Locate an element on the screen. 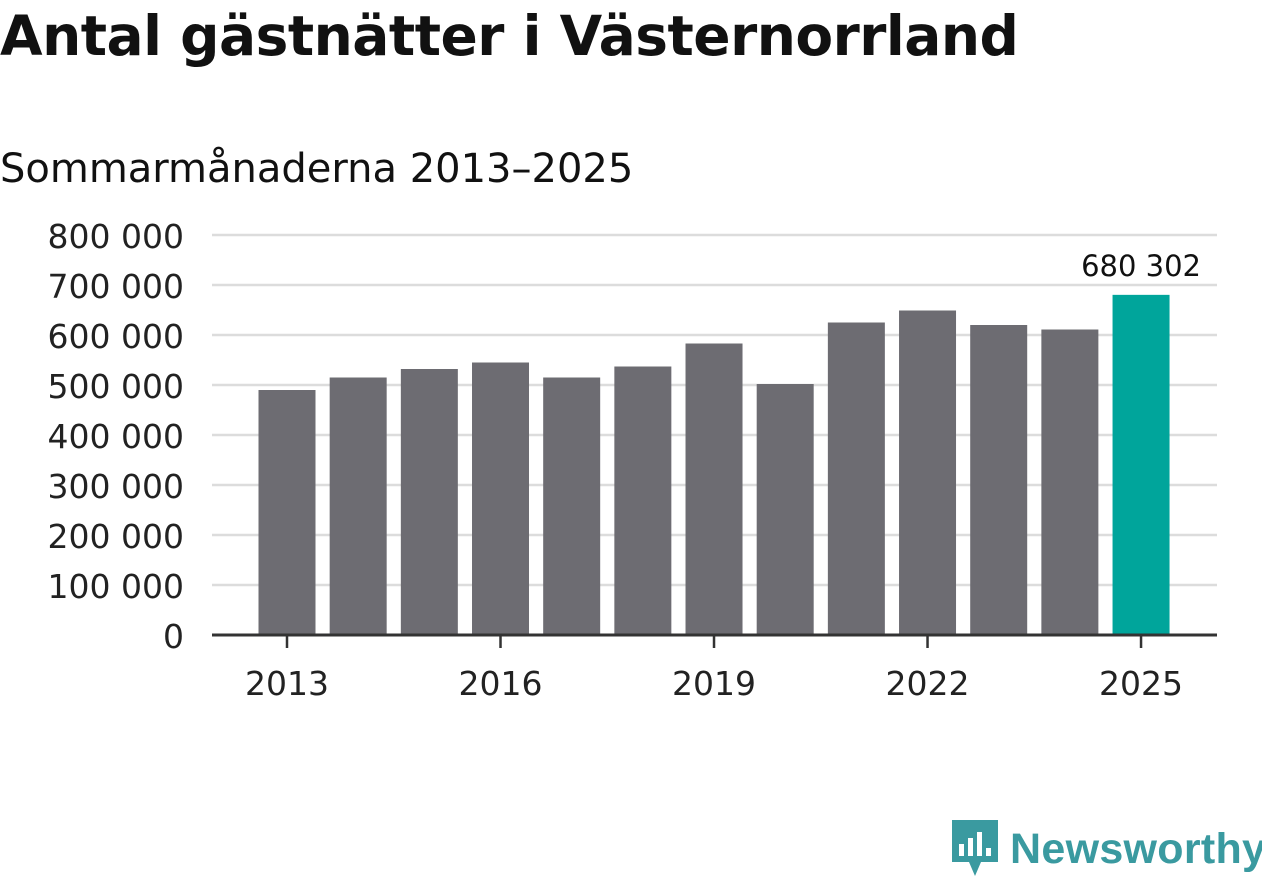 This screenshot has height=880, width=1262. bar-2020 is located at coordinates (785, 509).